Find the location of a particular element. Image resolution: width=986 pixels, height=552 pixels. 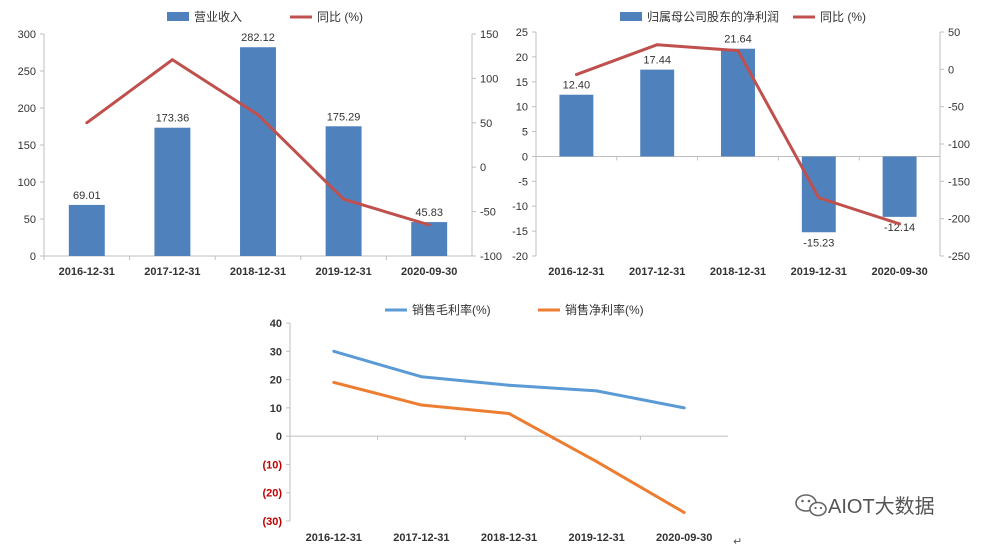

legend-label-bar: 营业收入 is located at coordinates (218, 17).